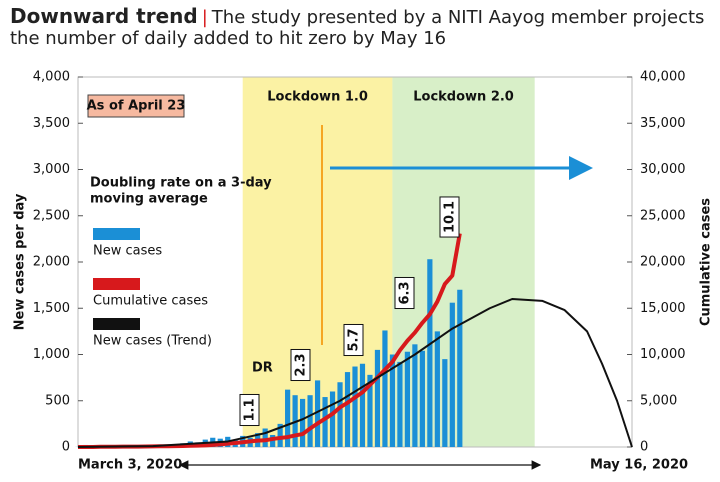  I want to click on y2-tick-label: 10,000, so click(663, 354).